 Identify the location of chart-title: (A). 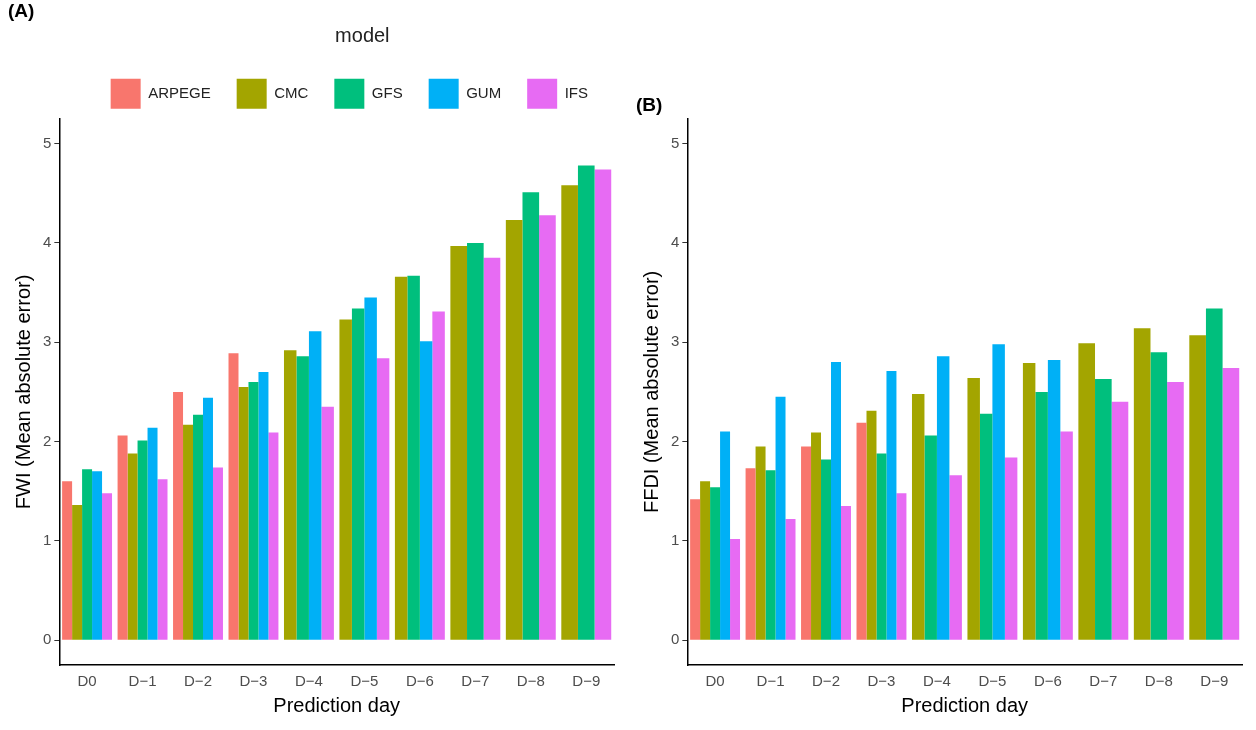
(21, 10).